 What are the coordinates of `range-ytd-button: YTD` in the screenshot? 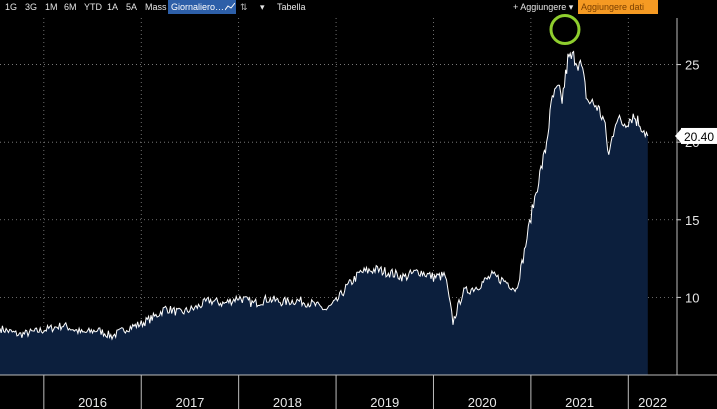 It's located at (93, 7).